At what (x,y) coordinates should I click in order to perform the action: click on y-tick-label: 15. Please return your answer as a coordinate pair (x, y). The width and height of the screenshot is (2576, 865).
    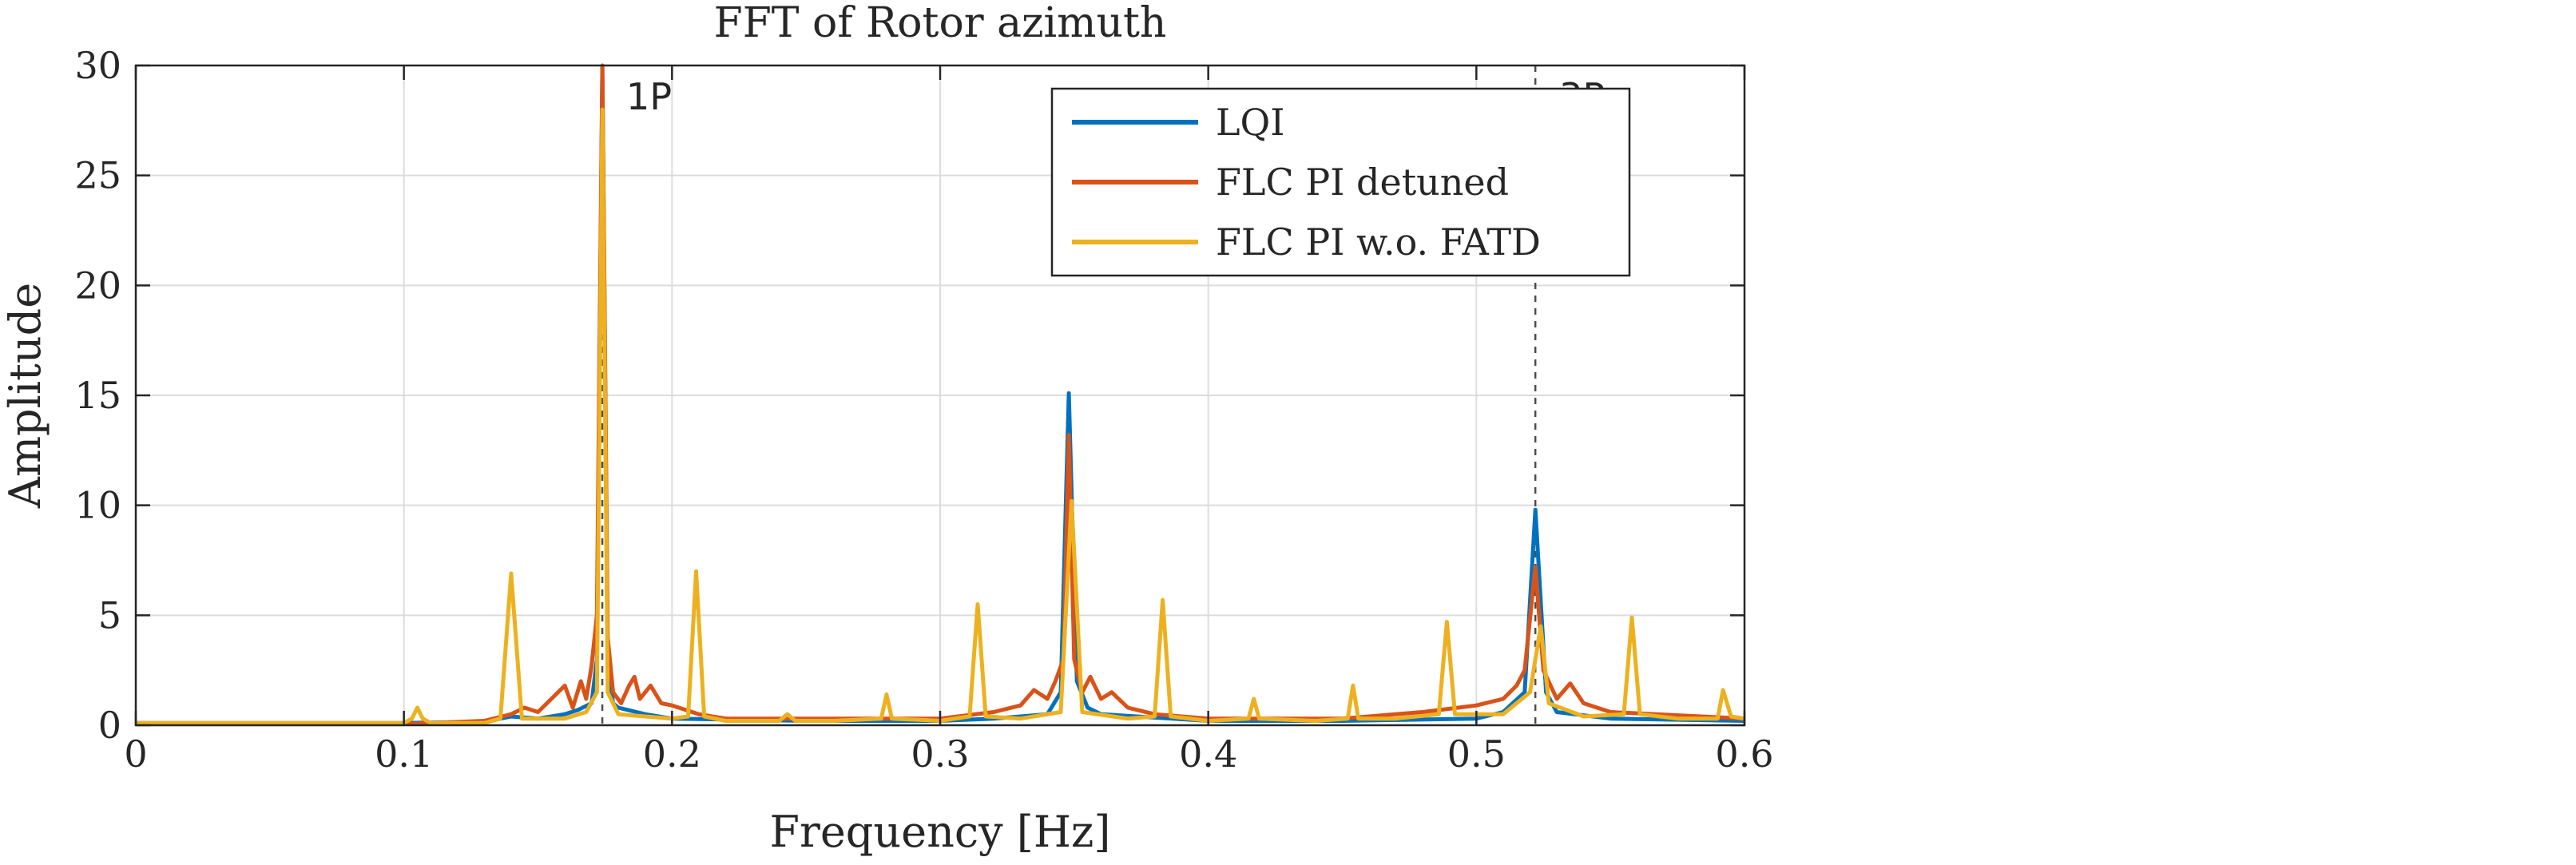
    Looking at the image, I should click on (97, 396).